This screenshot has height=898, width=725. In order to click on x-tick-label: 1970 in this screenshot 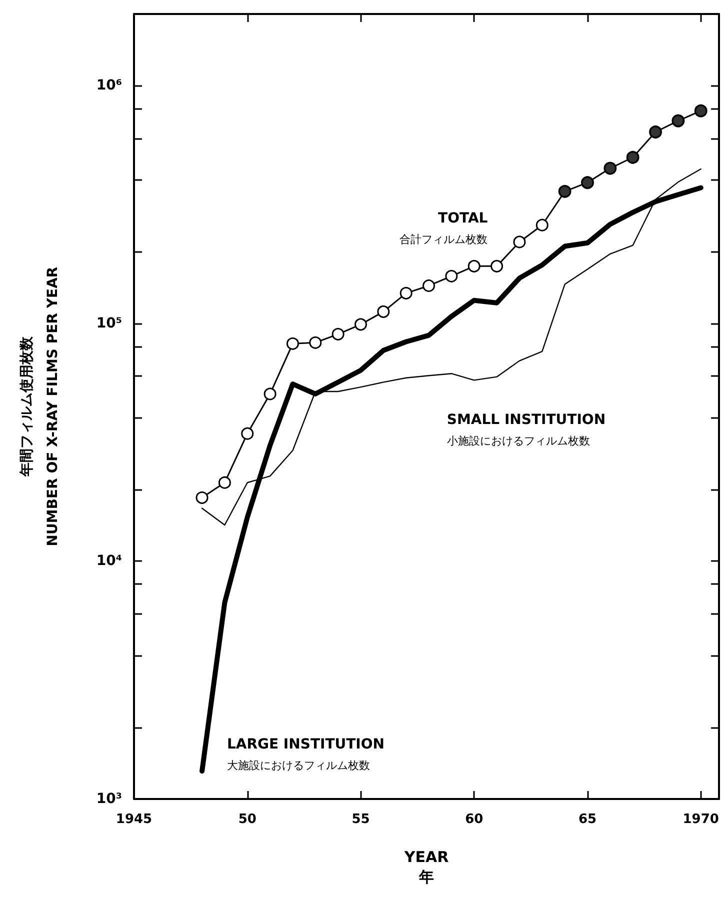, I will do `click(700, 819)`.